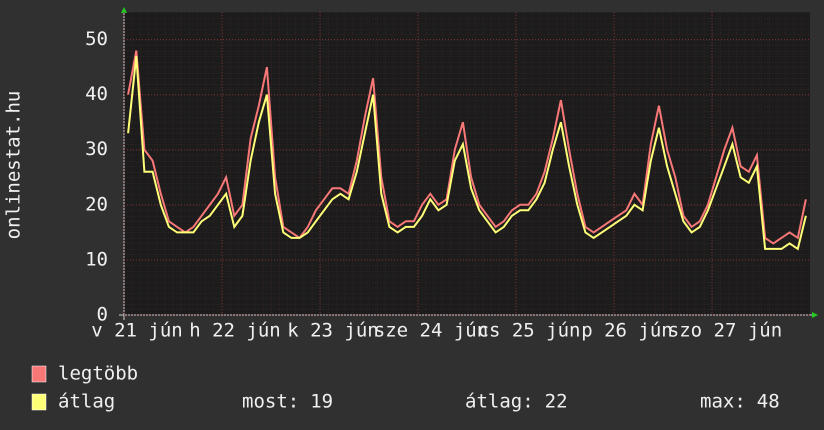 This screenshot has height=430, width=824. I want to click on legend: legtöbb átlag most: 19 átlag: 22 max: 48, so click(405, 388).